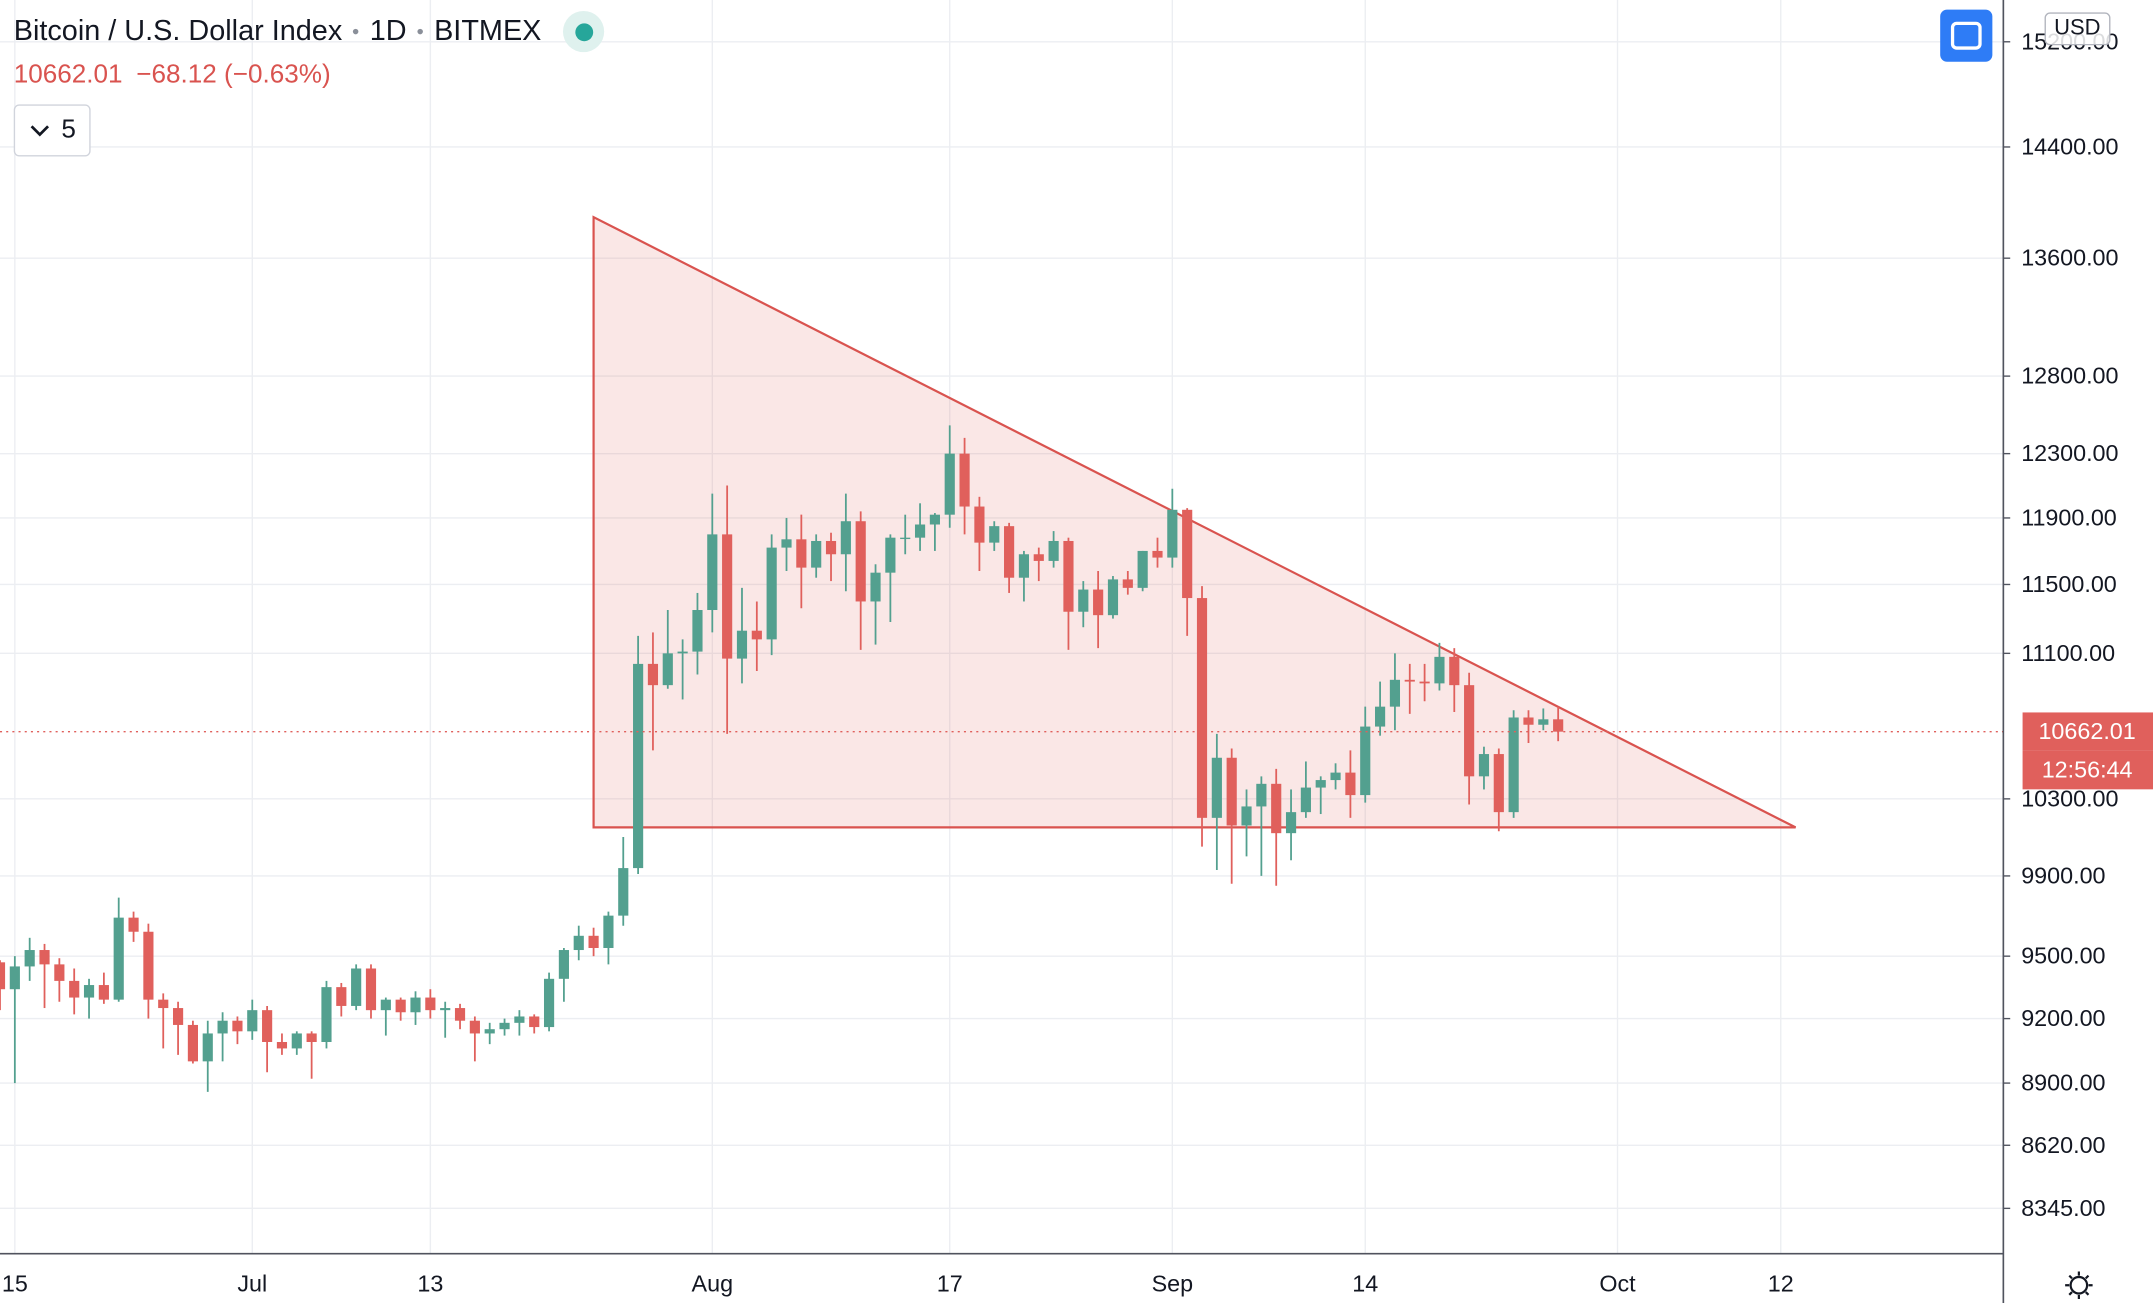  I want to click on y-tick-label: 12800.00, so click(2069, 376).